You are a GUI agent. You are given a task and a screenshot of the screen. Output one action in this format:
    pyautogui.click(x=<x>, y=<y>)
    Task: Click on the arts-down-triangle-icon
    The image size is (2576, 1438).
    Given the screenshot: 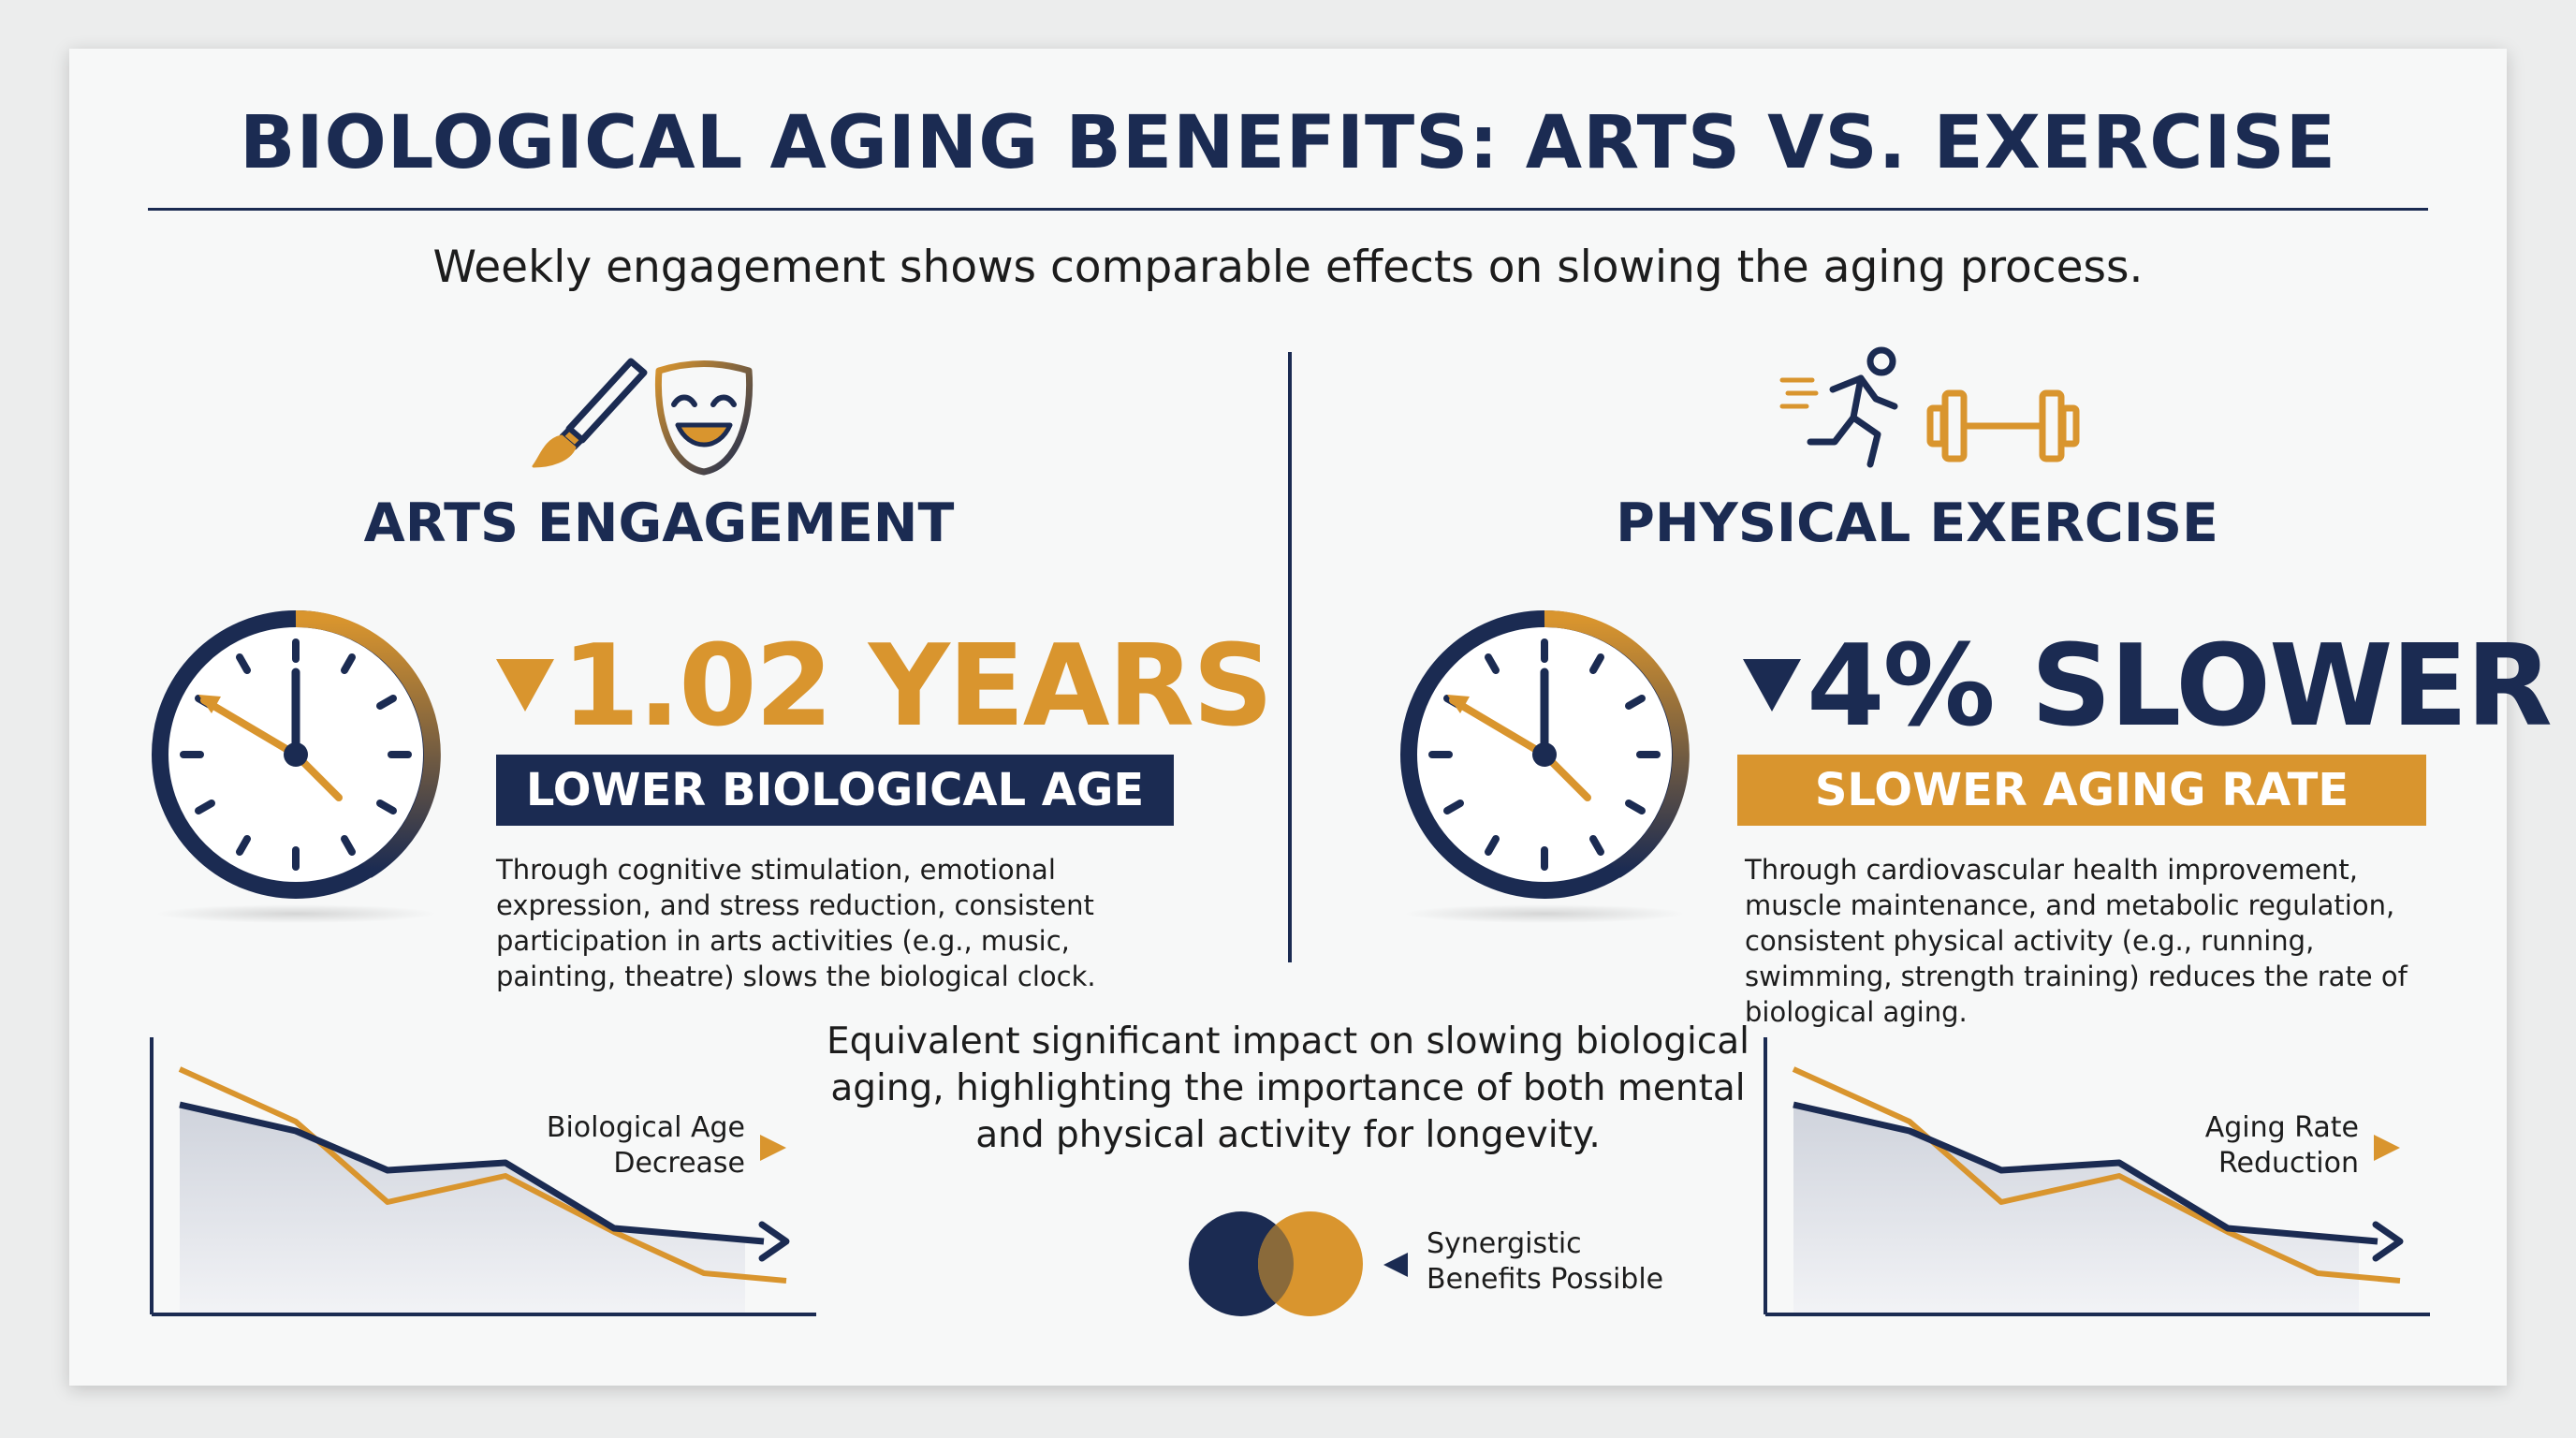 What is the action you would take?
    pyautogui.click(x=525, y=685)
    